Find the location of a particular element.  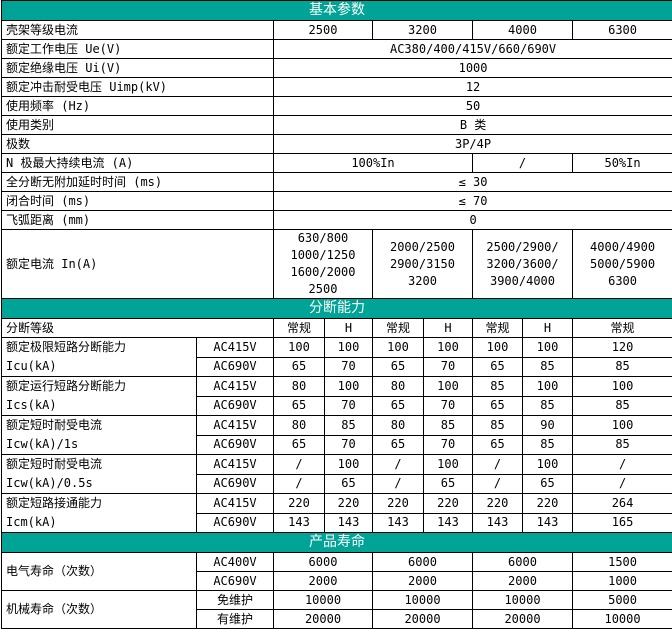

value-cell: 165 is located at coordinates (622, 523).